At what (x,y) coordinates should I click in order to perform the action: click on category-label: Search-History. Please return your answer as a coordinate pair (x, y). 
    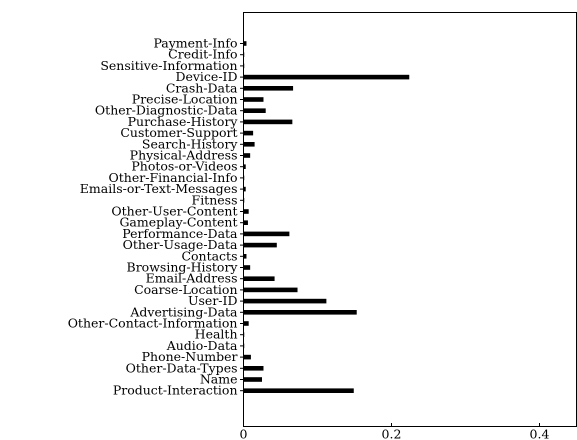
    Looking at the image, I should click on (190, 143).